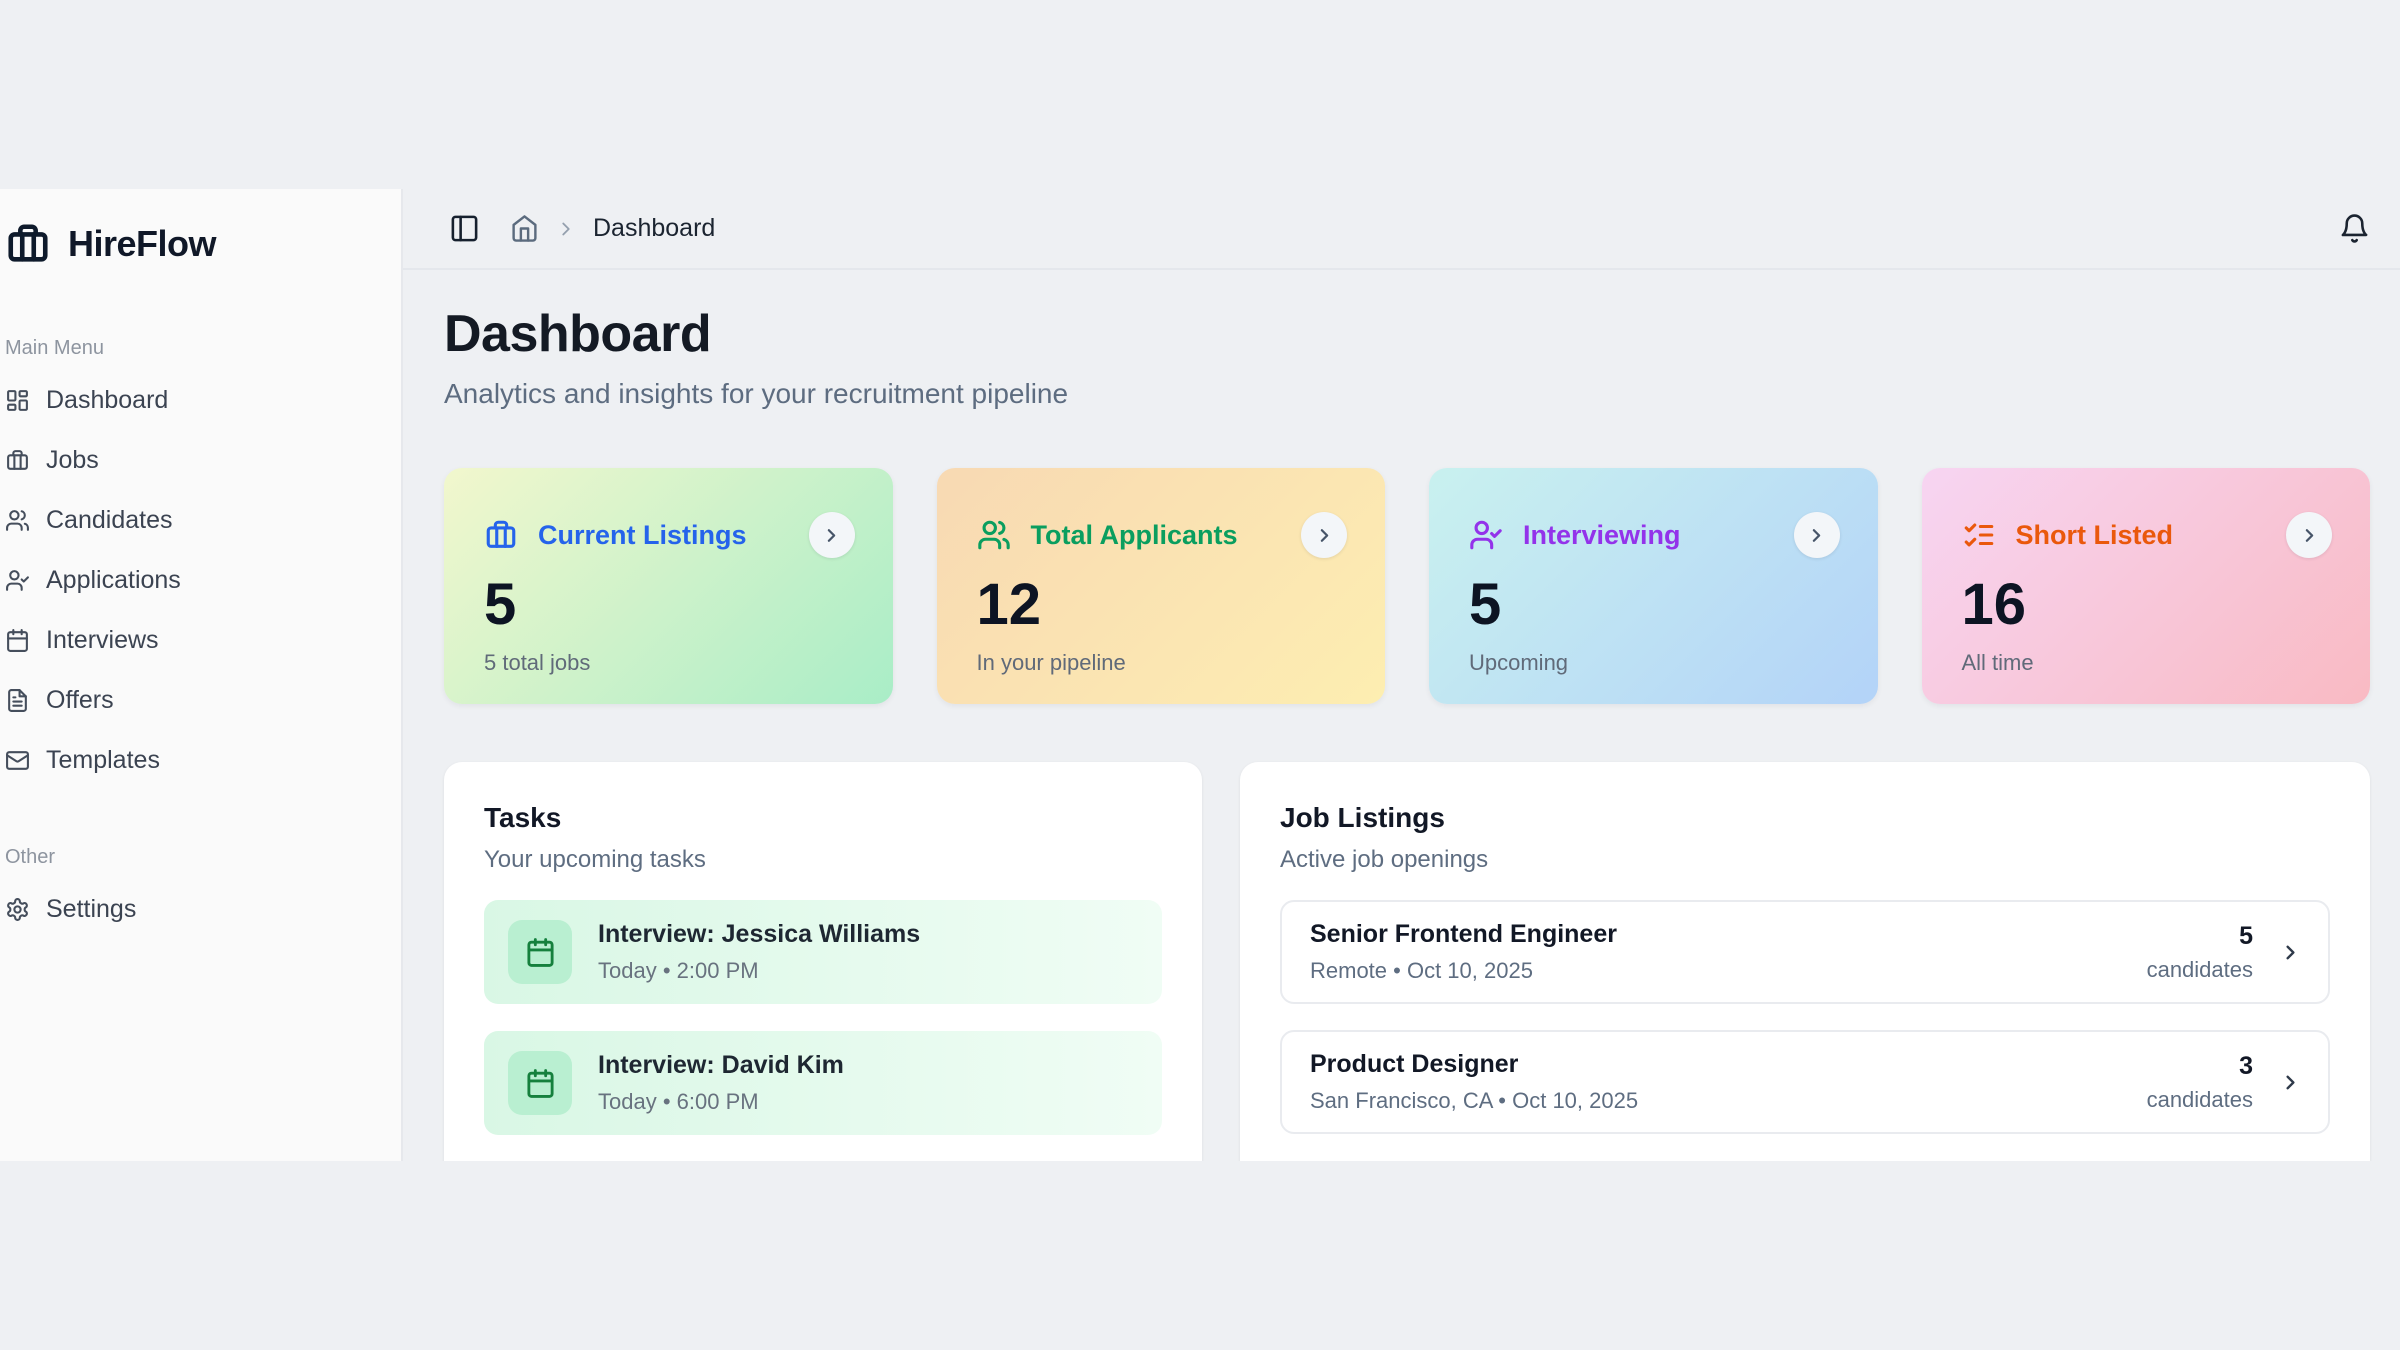  Describe the element at coordinates (1160, 586) in the screenshot. I see `stat-card-total-applicants: Total Applicants 12 In your pipeline` at that location.